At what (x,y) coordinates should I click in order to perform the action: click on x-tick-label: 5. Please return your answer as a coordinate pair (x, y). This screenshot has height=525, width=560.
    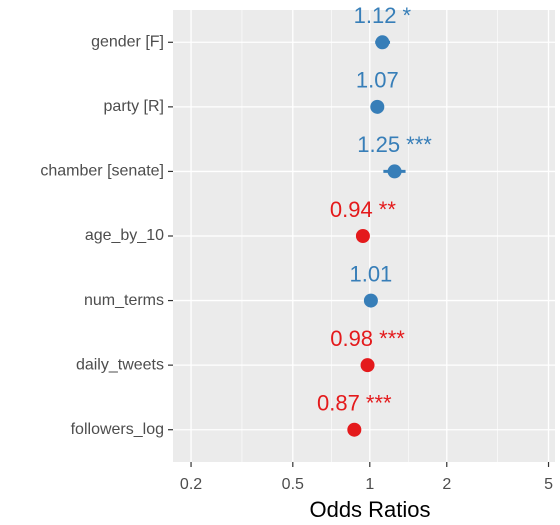
    Looking at the image, I should click on (548, 484).